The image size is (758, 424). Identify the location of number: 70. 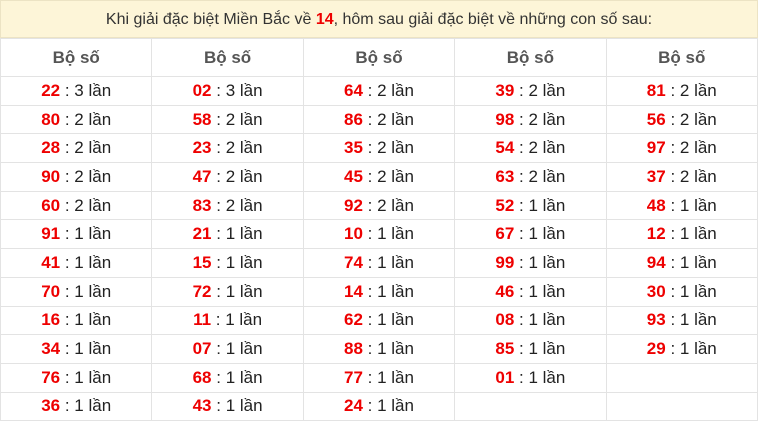
(51, 291).